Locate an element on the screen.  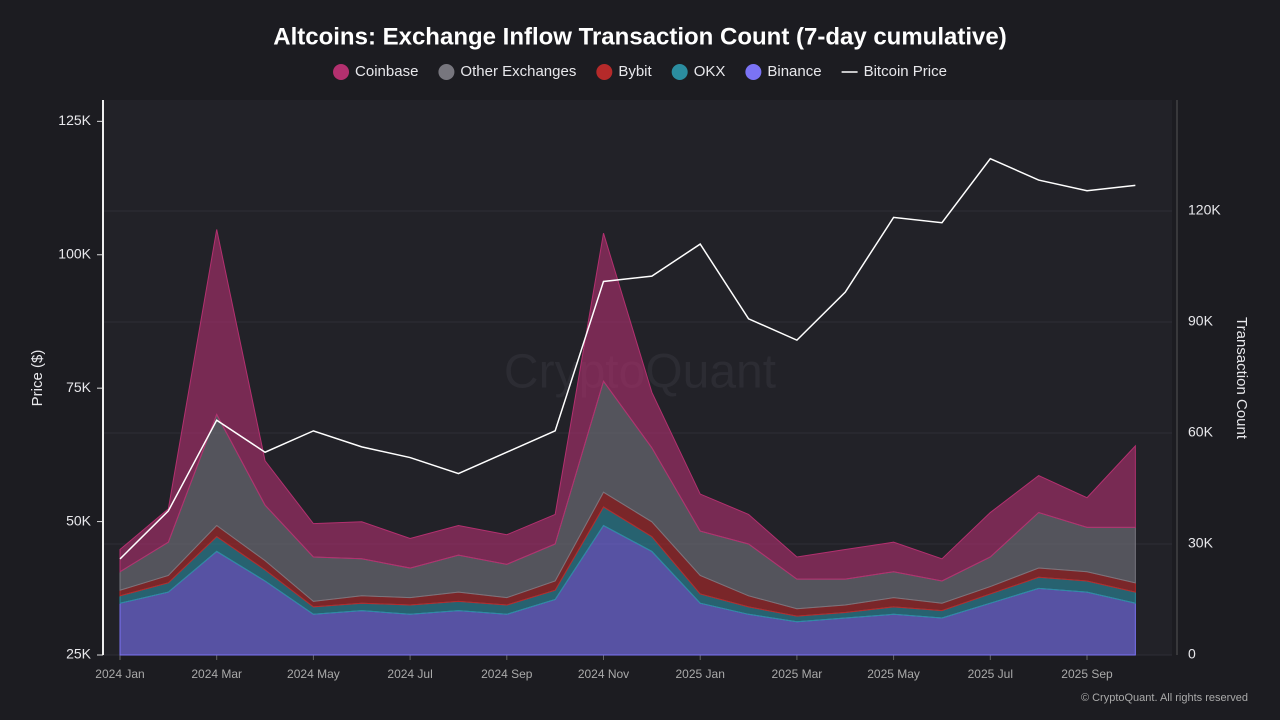
legend-item: Bitcoin Price is located at coordinates (894, 71).